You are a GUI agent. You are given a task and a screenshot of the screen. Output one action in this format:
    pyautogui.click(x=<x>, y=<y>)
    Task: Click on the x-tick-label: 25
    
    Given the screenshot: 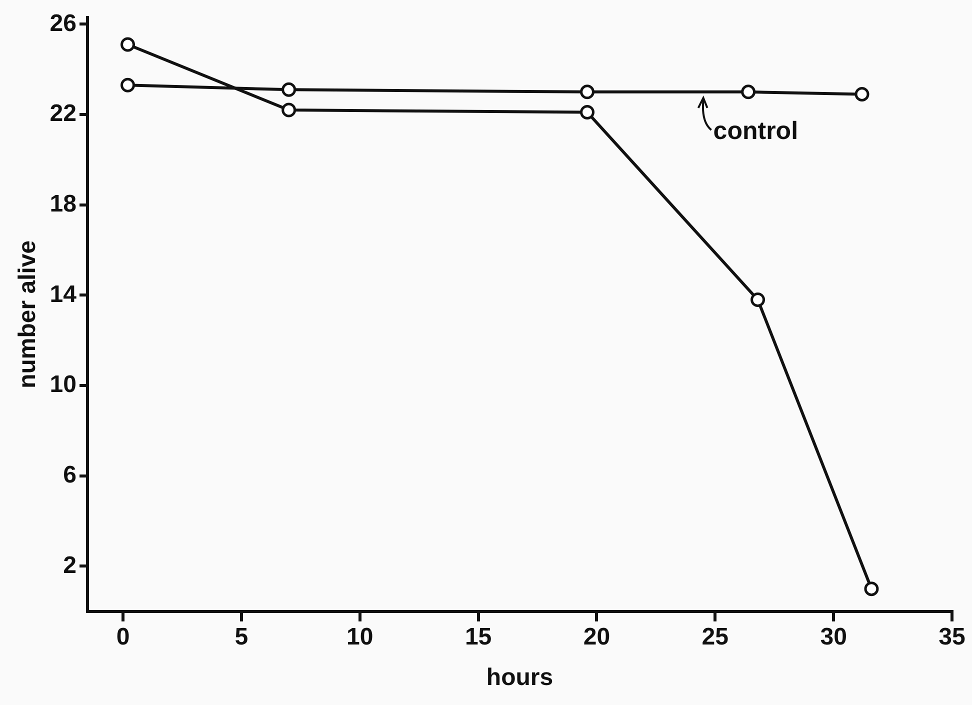 What is the action you would take?
    pyautogui.click(x=715, y=636)
    